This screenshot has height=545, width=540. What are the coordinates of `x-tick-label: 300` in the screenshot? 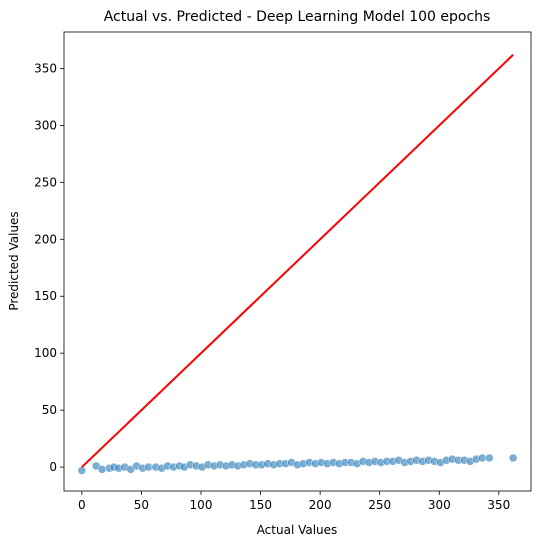 It's located at (439, 505).